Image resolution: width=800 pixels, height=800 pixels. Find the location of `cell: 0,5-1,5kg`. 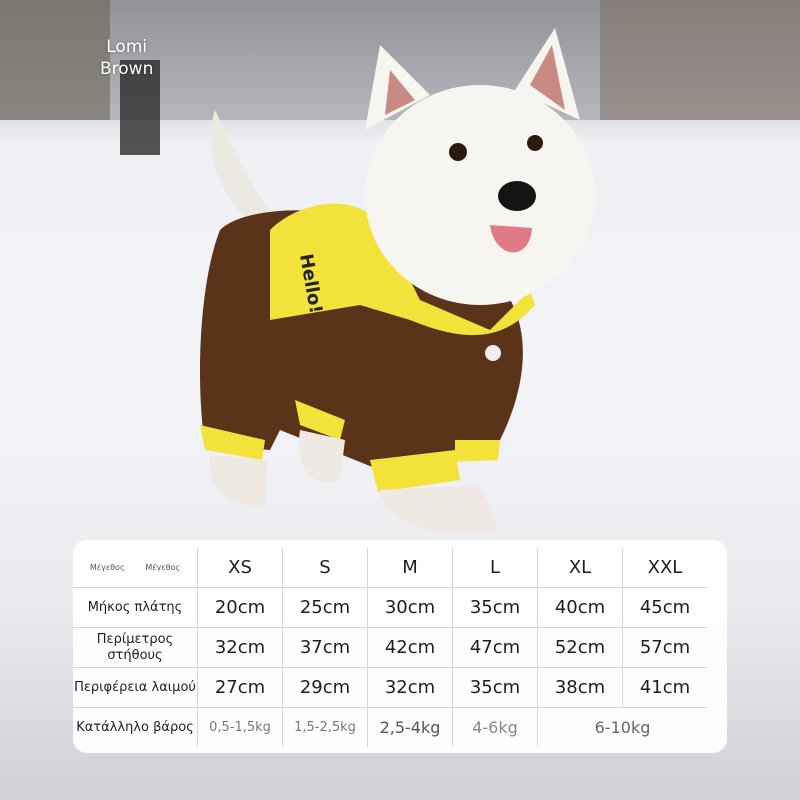

cell: 0,5-1,5kg is located at coordinates (240, 727).